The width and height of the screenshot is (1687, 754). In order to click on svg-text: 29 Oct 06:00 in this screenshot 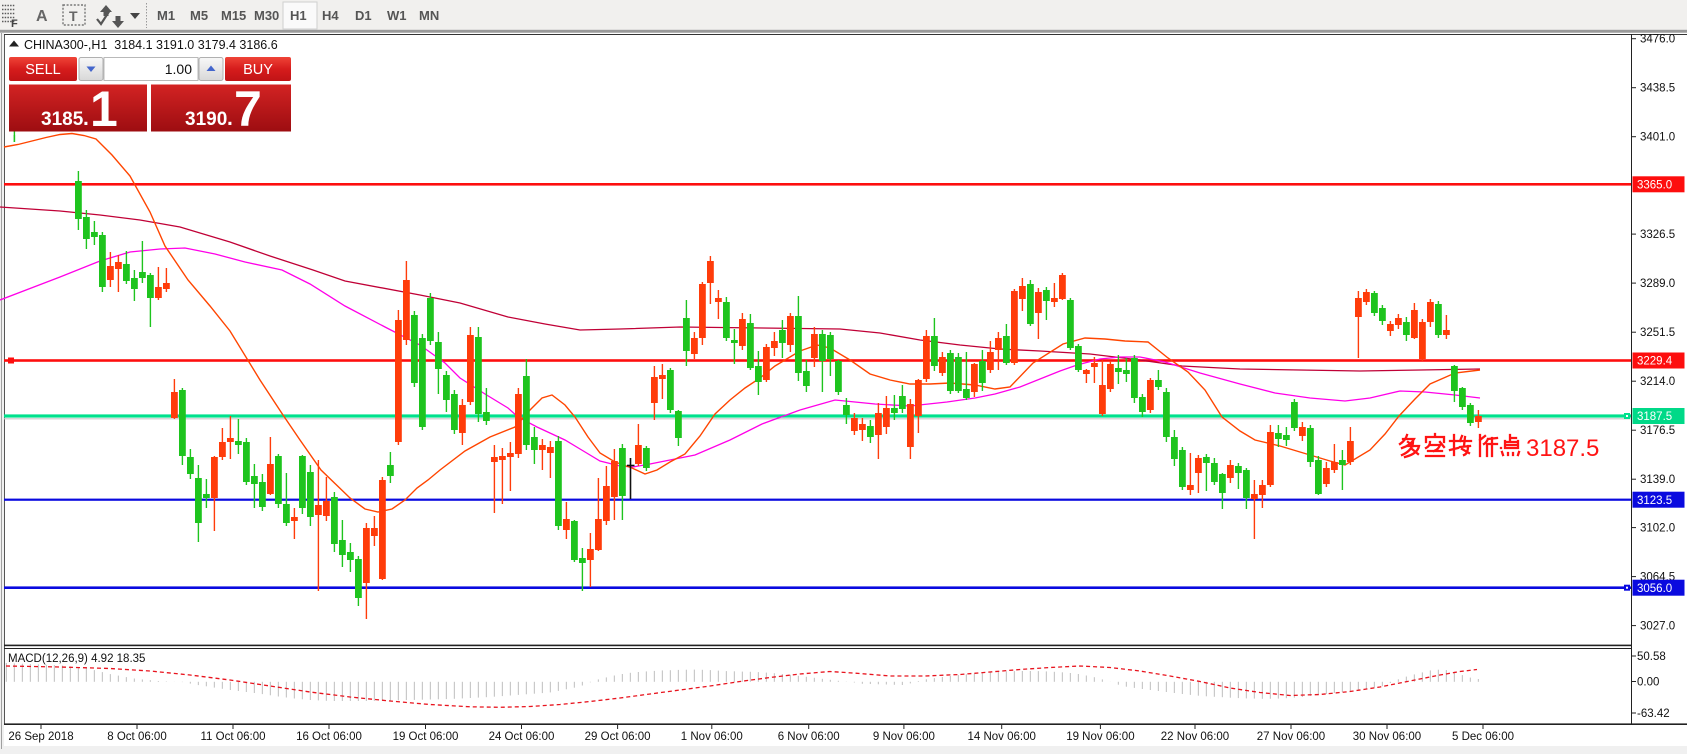, I will do `click(618, 737)`.